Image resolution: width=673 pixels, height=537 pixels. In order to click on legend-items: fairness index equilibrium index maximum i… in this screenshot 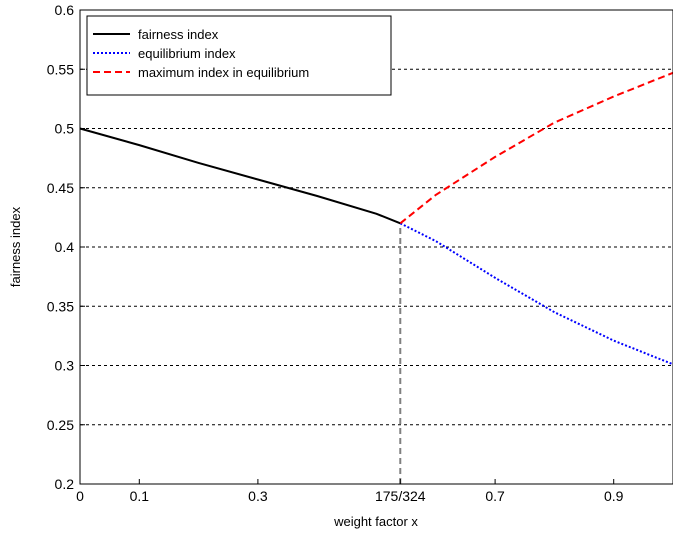, I will do `click(201, 53)`.